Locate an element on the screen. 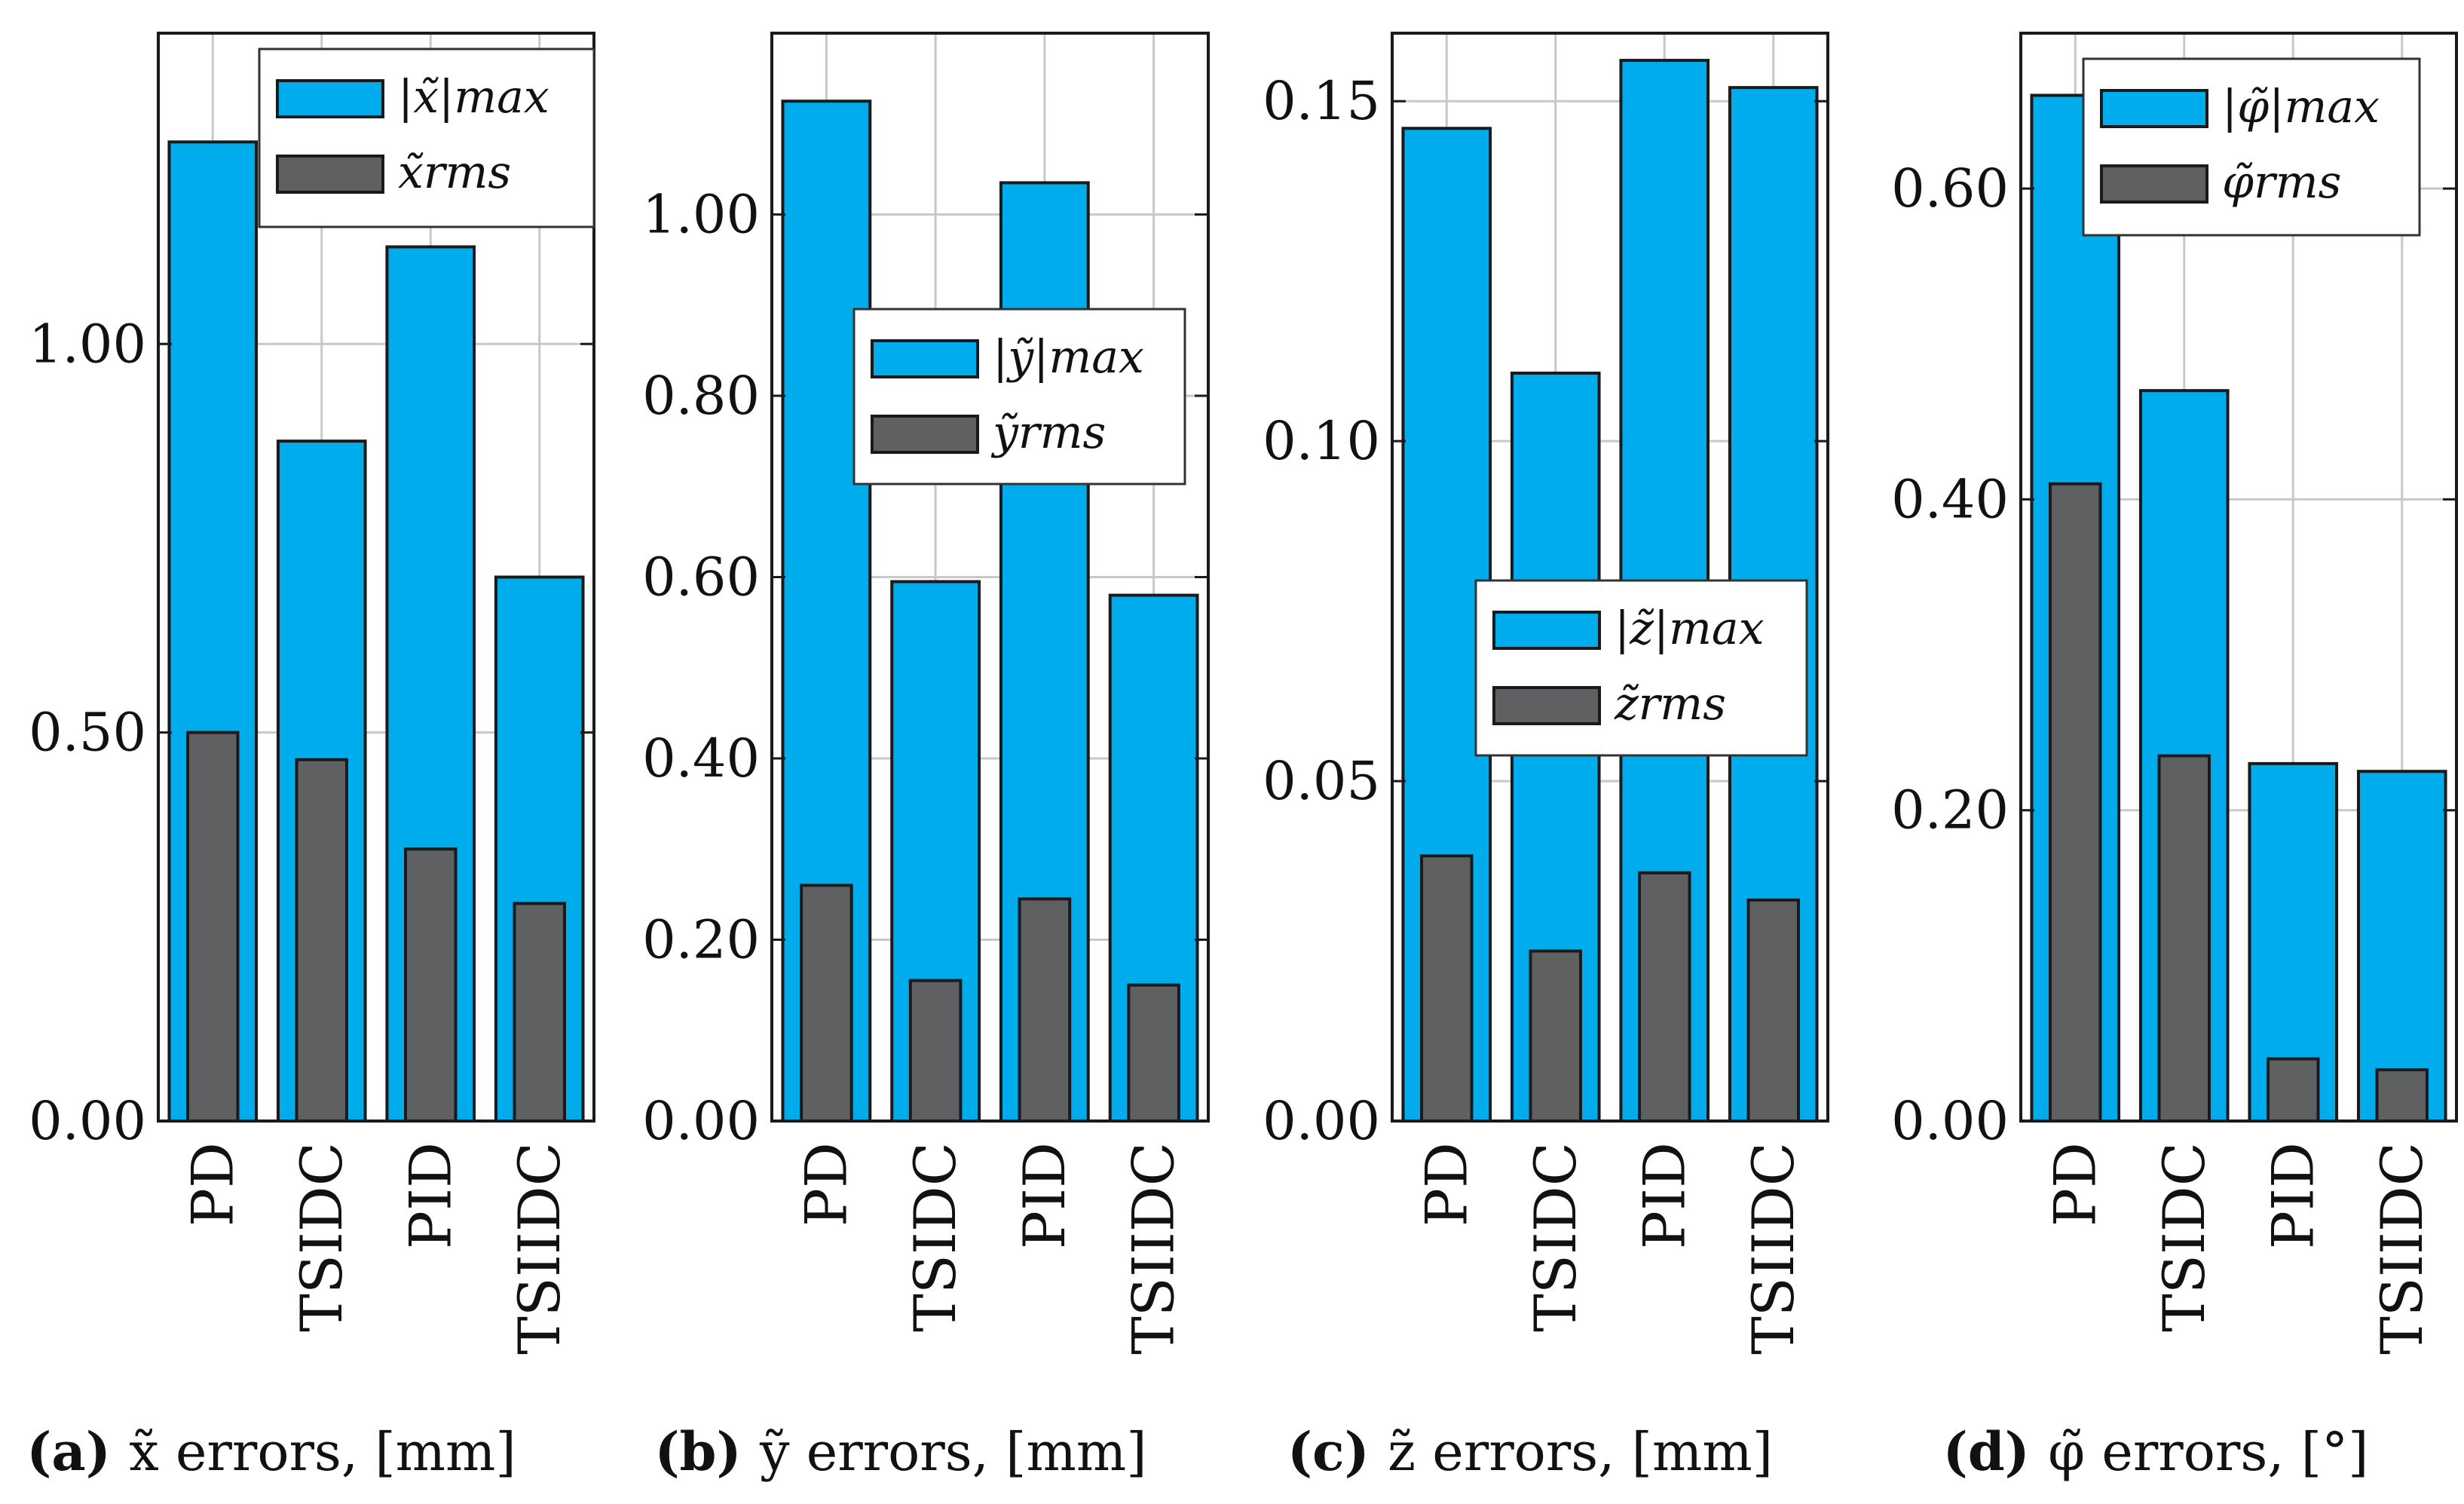 This screenshot has height=1504, width=2464. caption-label: (b) is located at coordinates (707, 1451).